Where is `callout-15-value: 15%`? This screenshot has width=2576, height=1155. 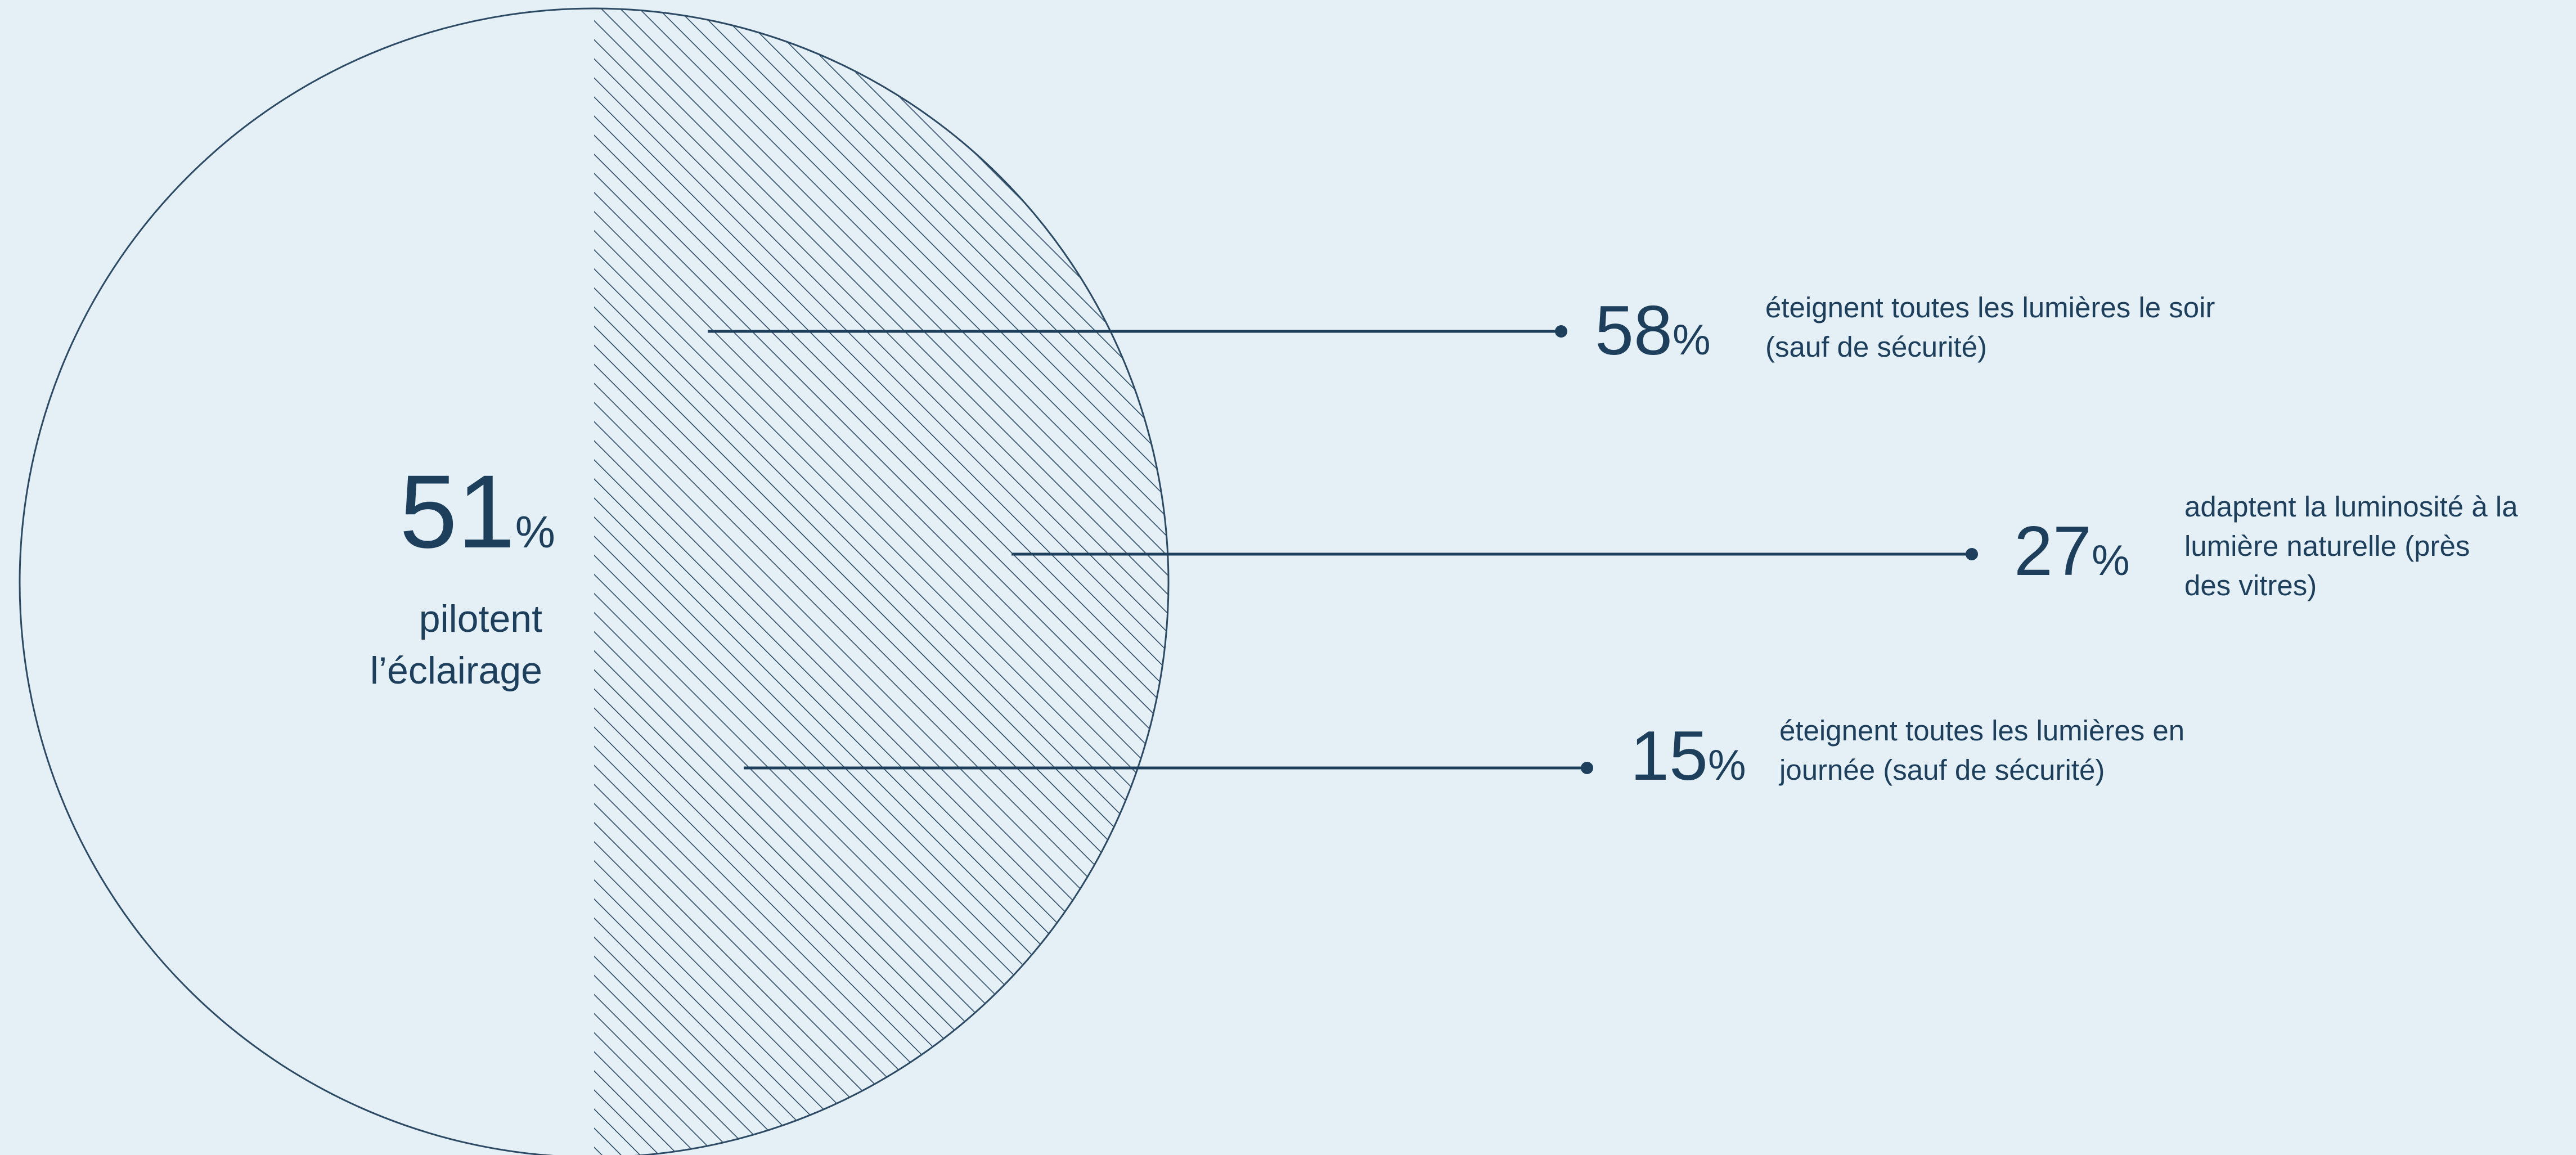
callout-15-value: 15% is located at coordinates (1688, 756).